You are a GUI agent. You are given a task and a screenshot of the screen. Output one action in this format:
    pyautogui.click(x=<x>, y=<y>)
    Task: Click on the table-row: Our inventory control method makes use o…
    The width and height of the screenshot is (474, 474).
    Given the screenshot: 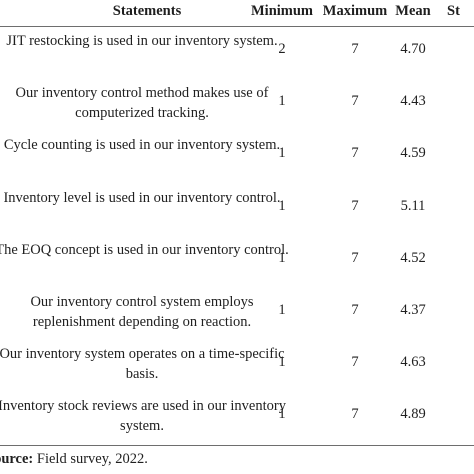 What is the action you would take?
    pyautogui.click(x=237, y=104)
    